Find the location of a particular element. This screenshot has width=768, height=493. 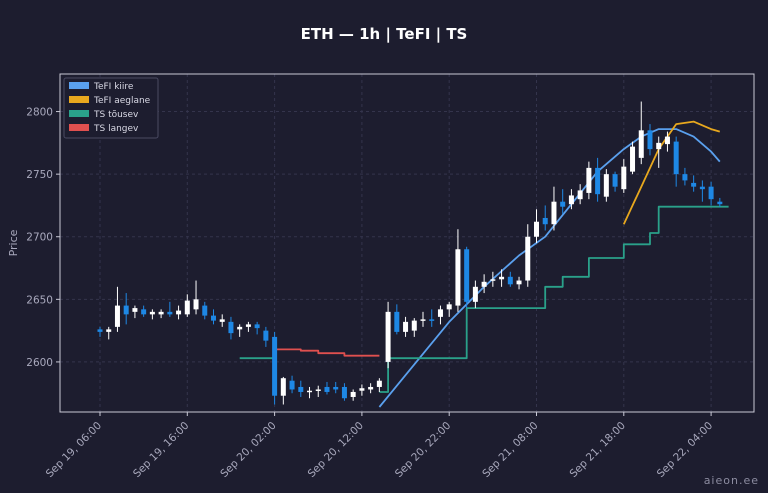

y-tick-label: 2800 is located at coordinates (39, 113).